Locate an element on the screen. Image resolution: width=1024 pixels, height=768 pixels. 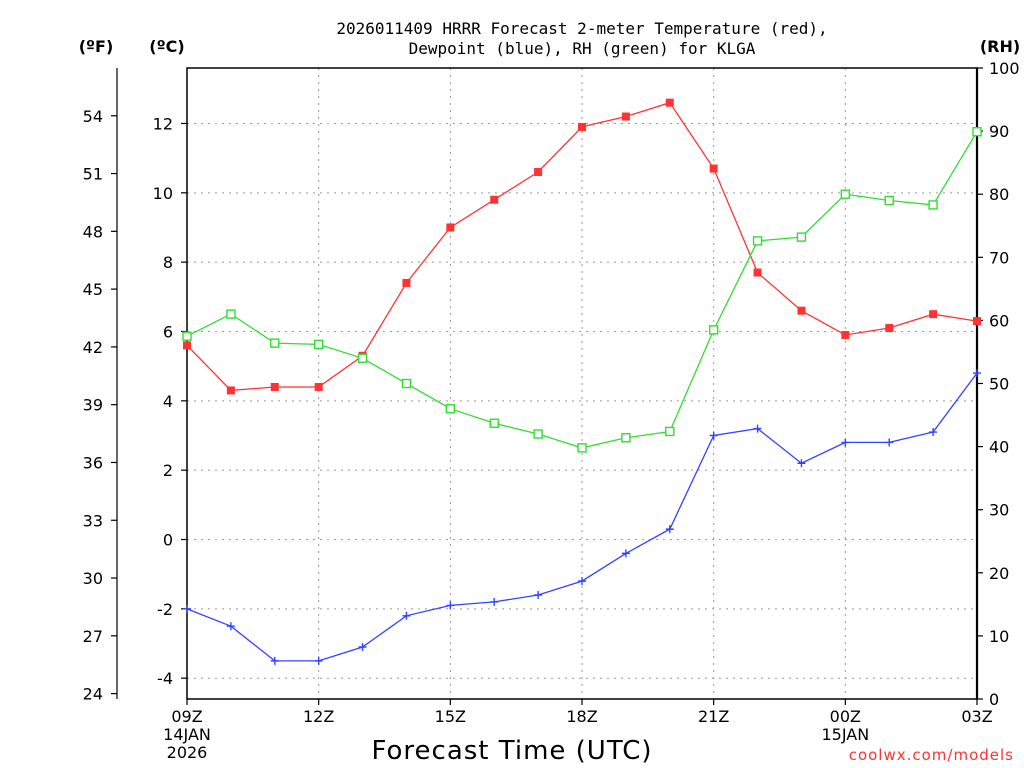
celsius-unit-label: (ºC) is located at coordinates (166, 46).